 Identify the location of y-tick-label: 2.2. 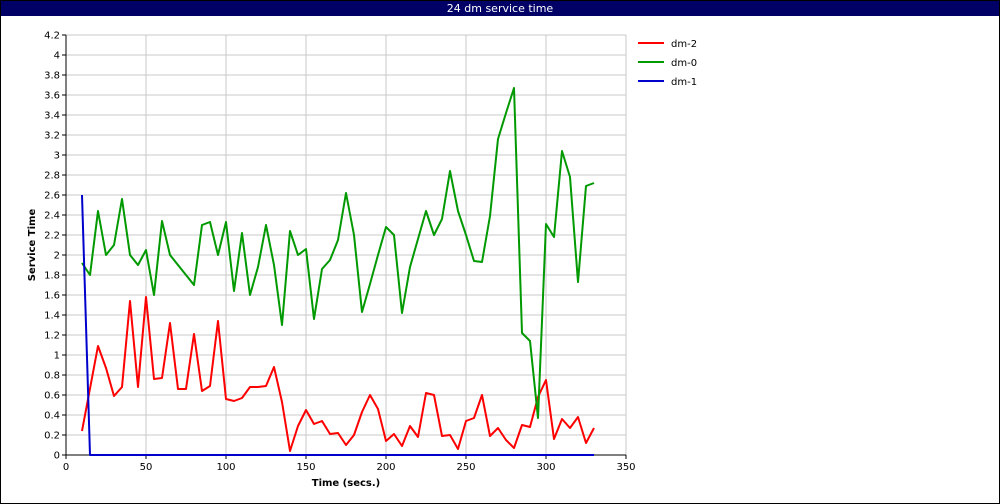
(52, 236).